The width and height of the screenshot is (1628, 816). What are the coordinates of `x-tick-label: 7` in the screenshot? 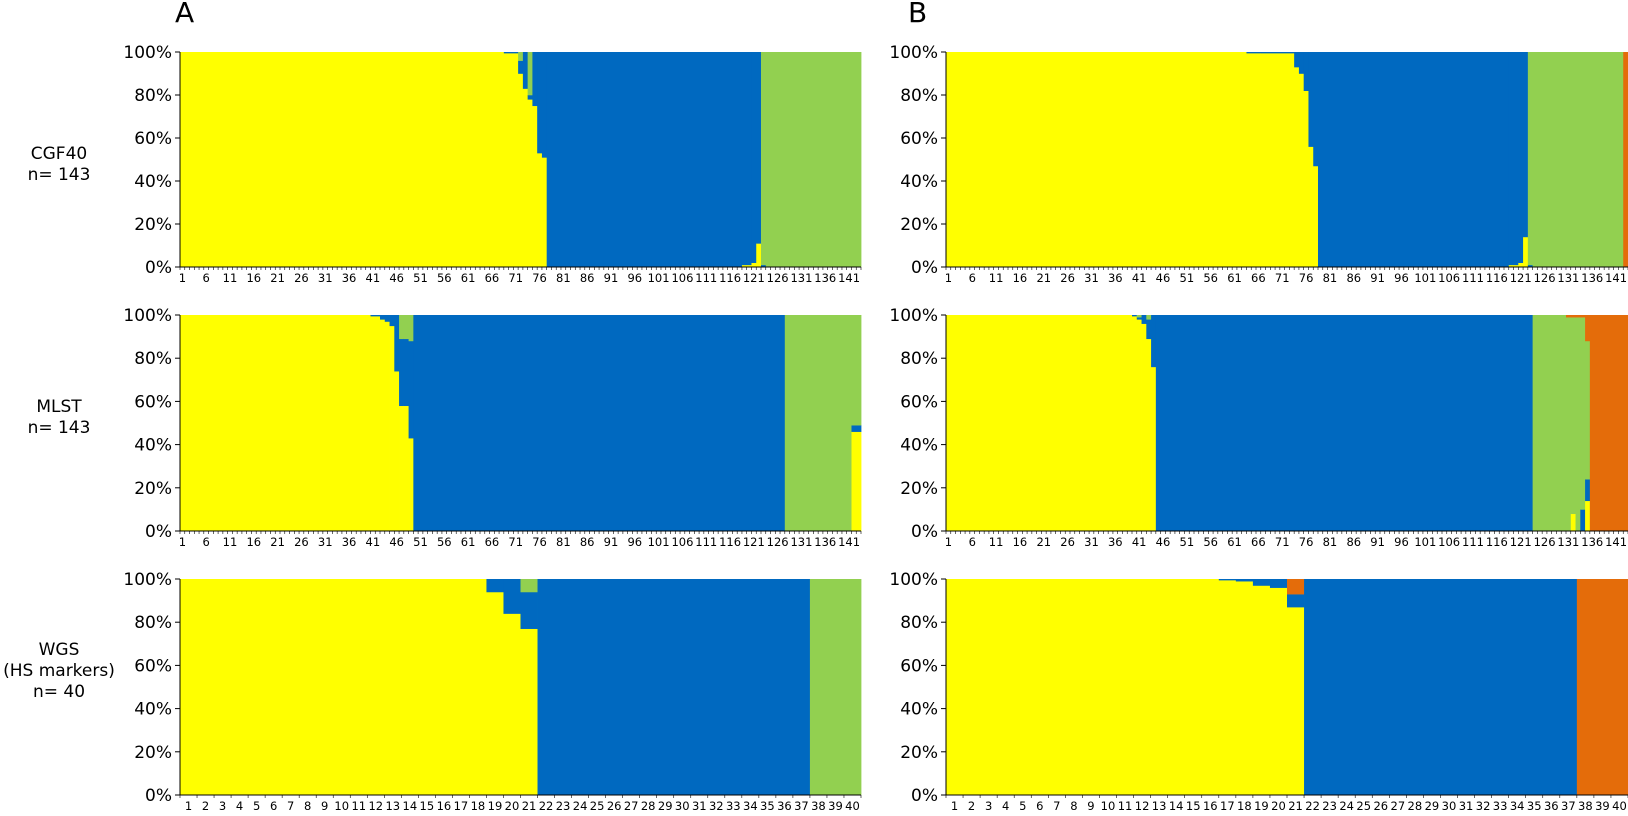 It's located at (290, 806).